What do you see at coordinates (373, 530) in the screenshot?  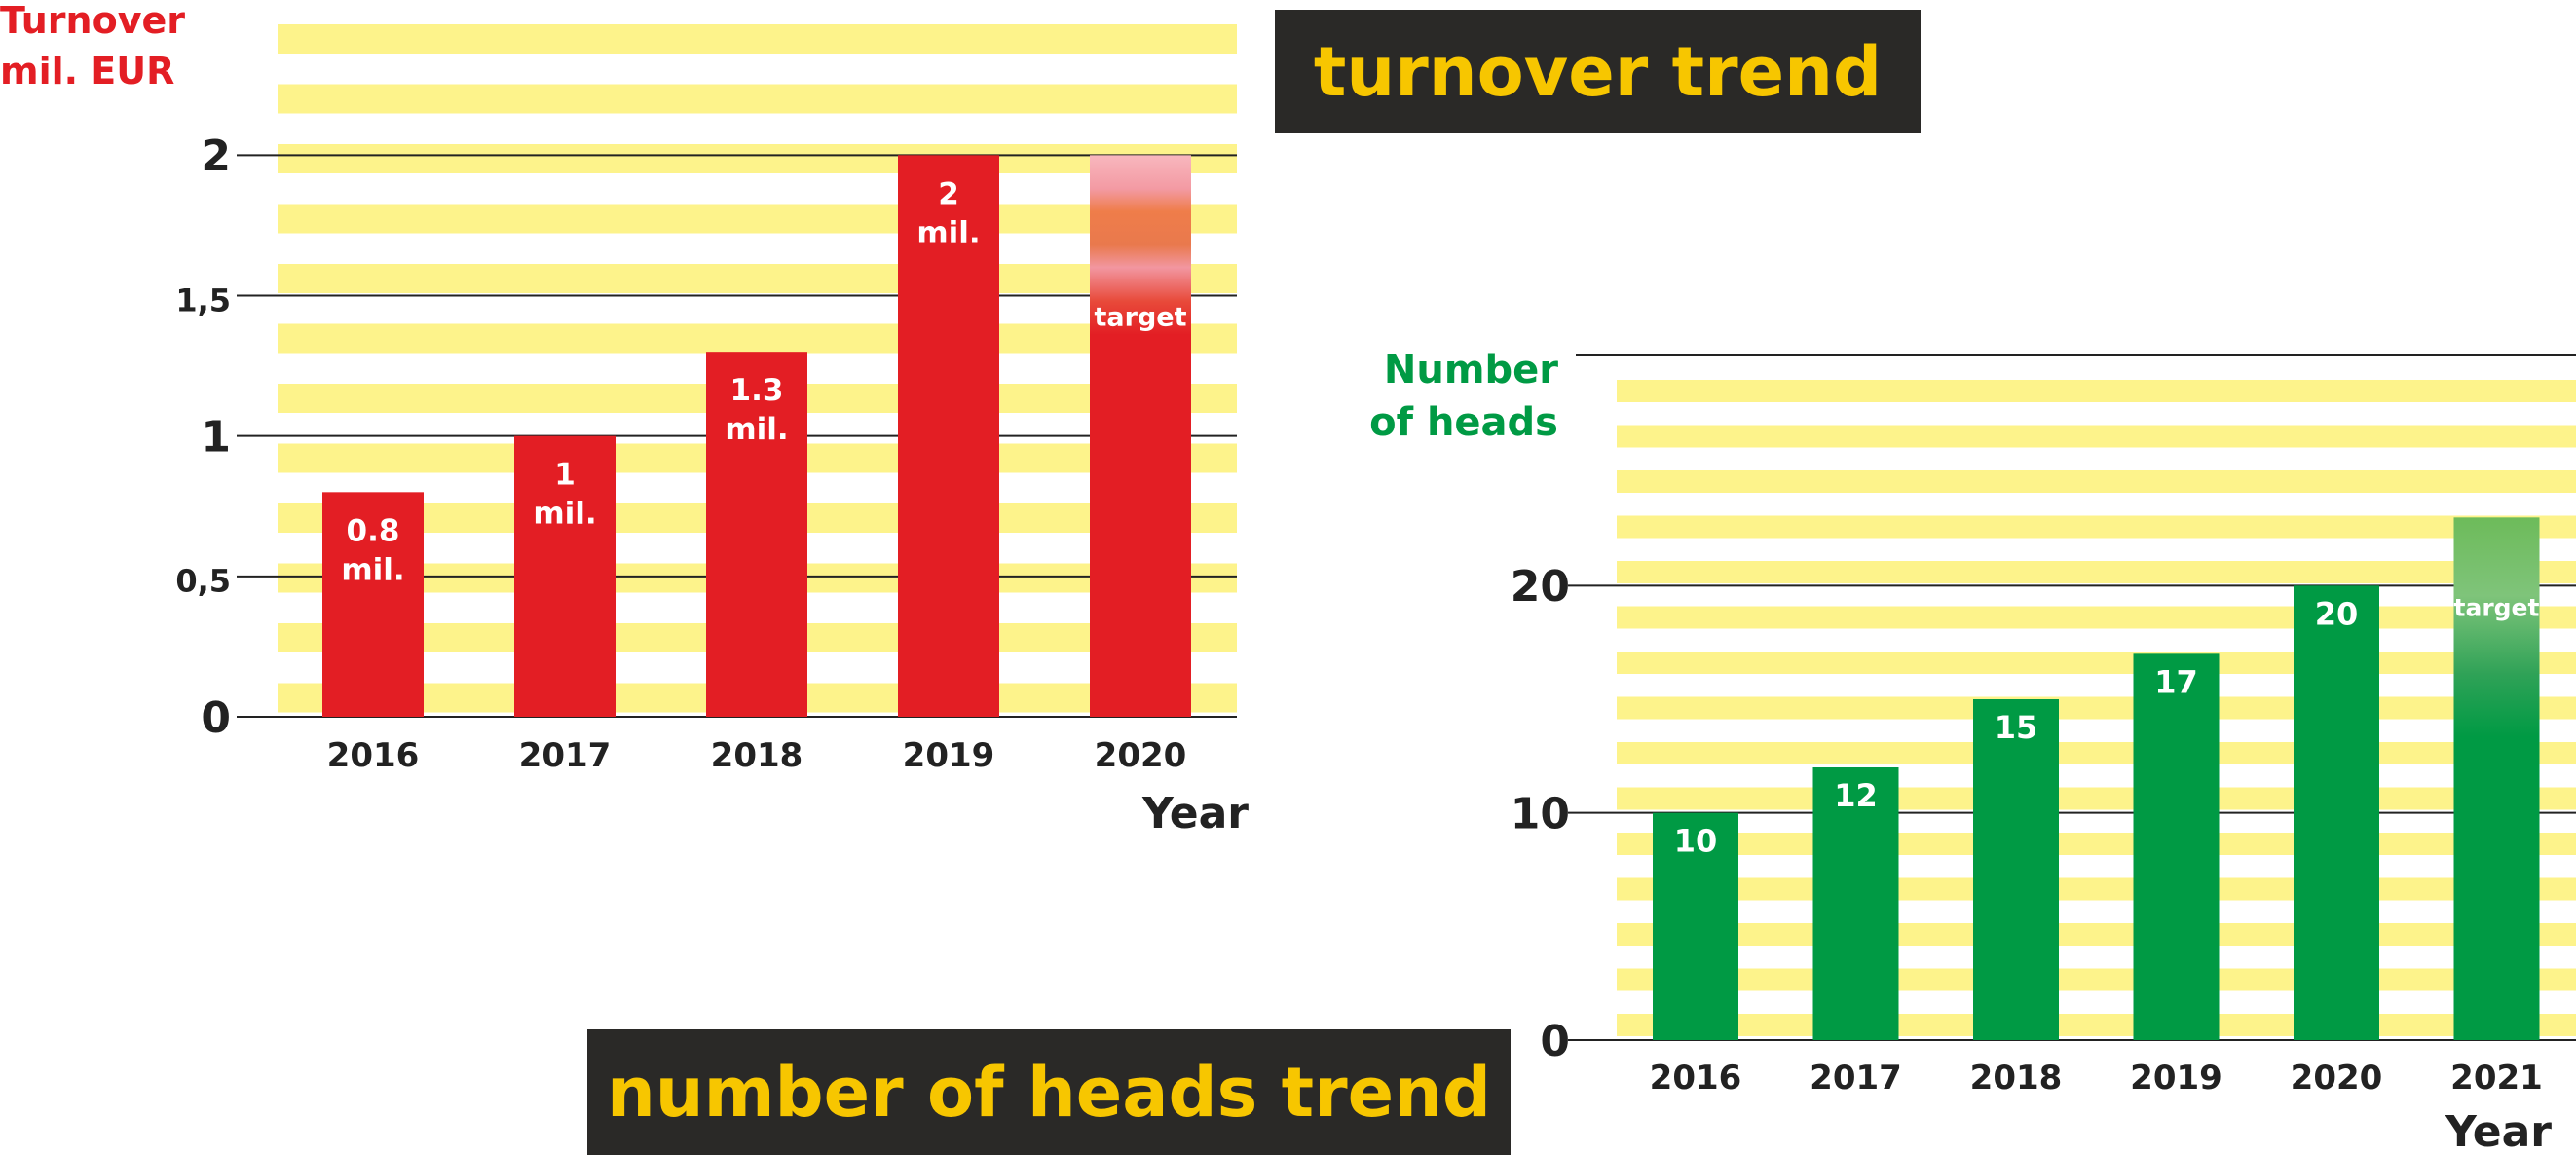 I see `data-label: 0.8` at bounding box center [373, 530].